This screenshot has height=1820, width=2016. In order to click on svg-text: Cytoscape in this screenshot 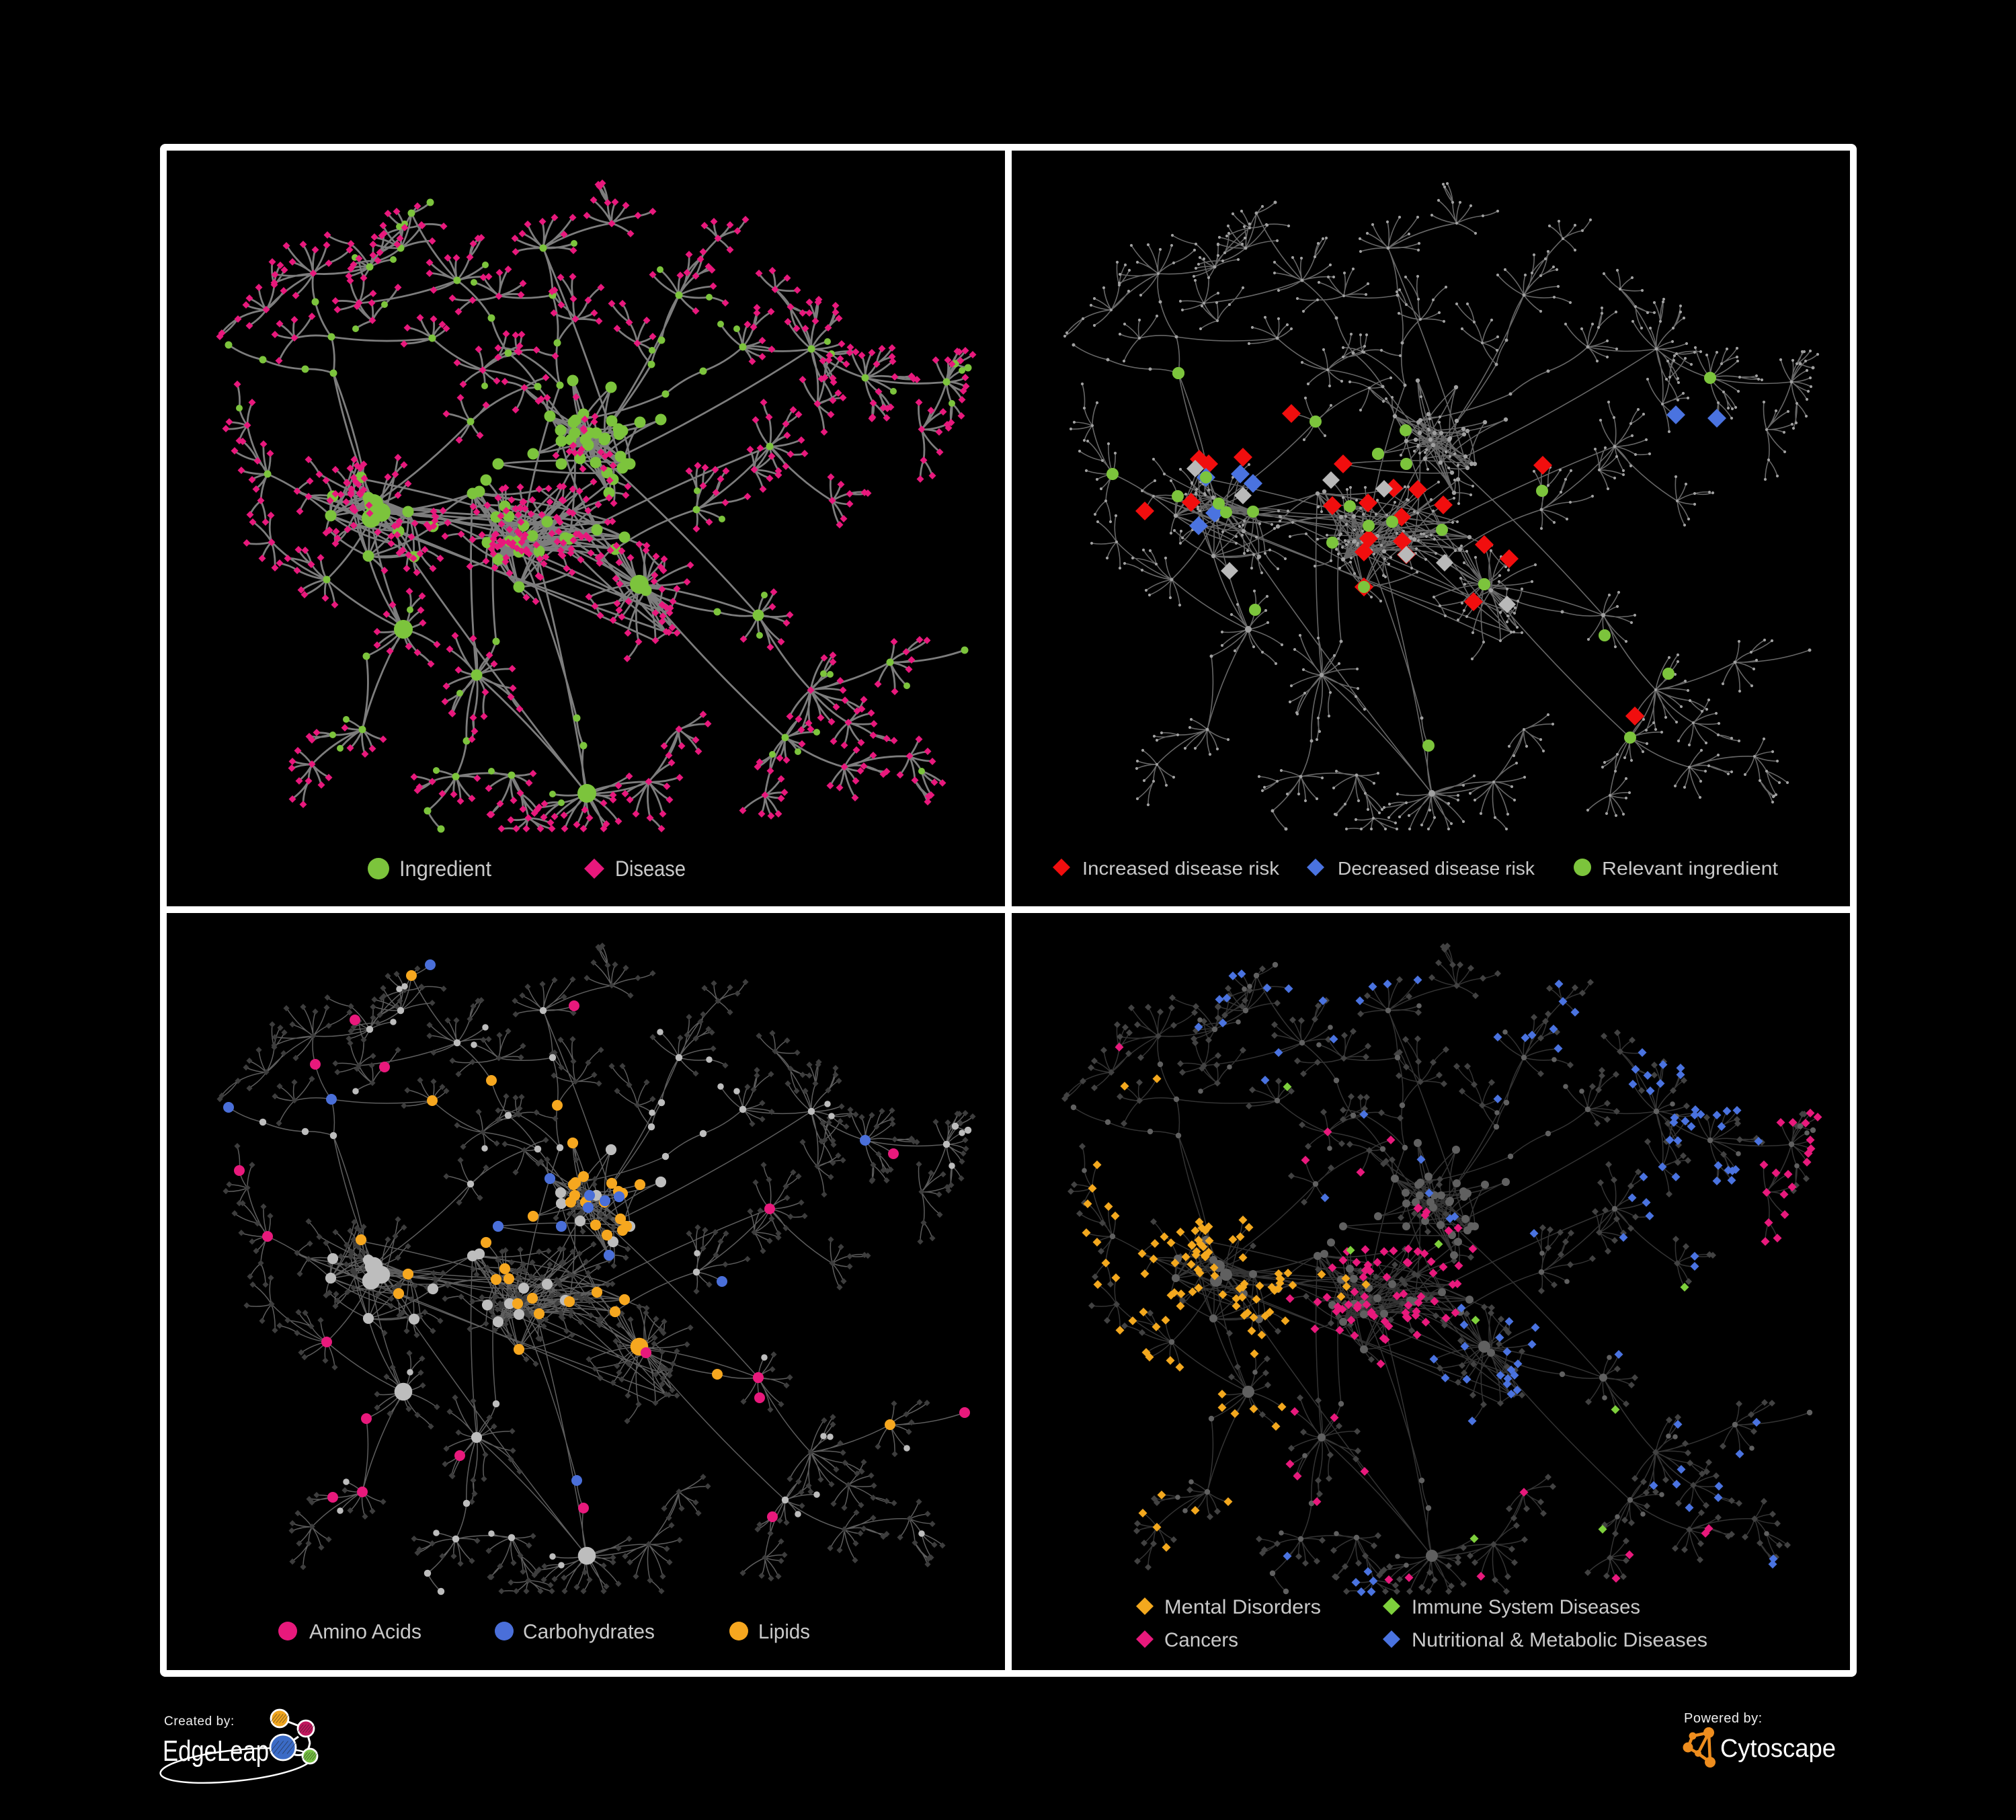, I will do `click(1778, 1749)`.